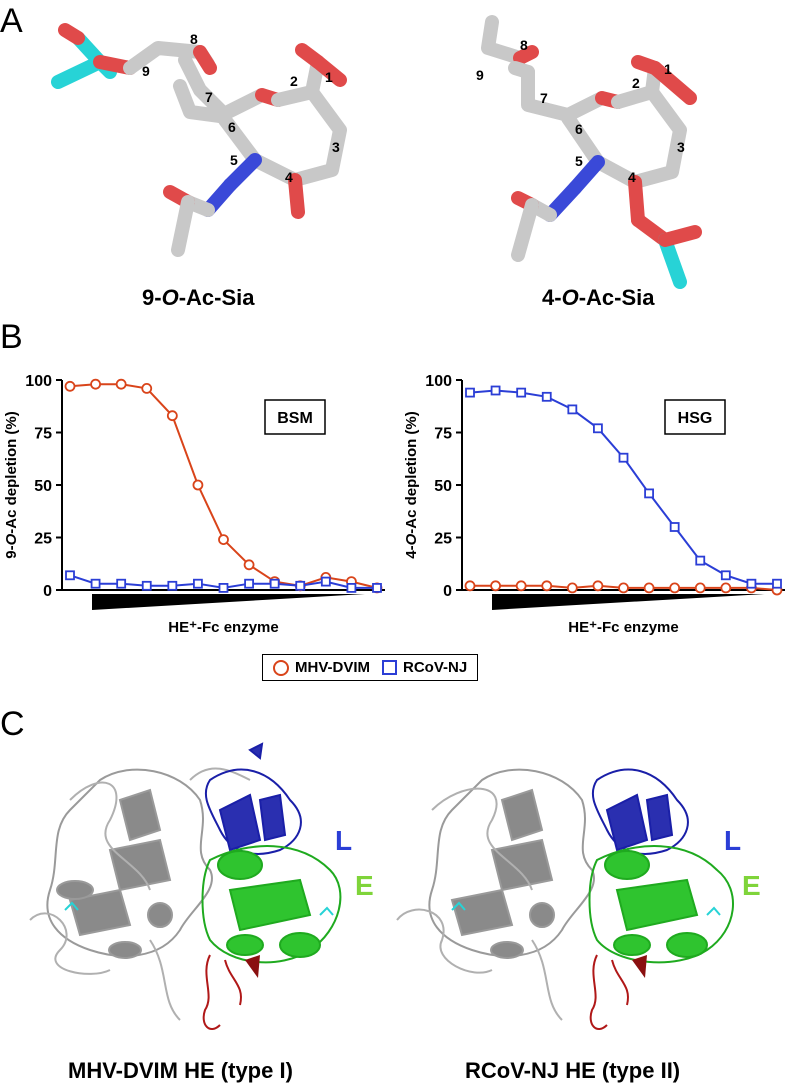 This screenshot has width=796, height=1091. I want to click on domain-label-e: E, so click(364, 885).